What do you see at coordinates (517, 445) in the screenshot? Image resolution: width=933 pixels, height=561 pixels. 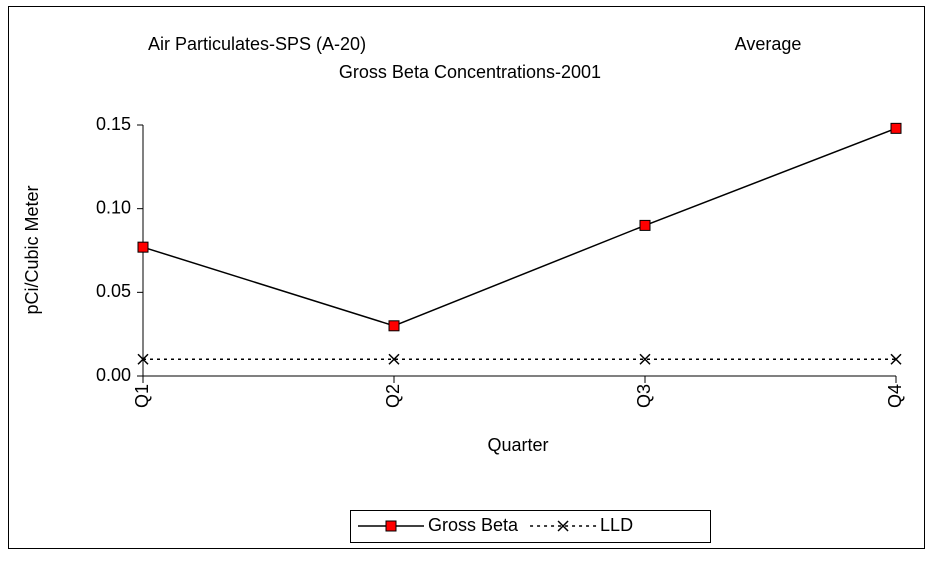 I see `x-axis-label: Quarter` at bounding box center [517, 445].